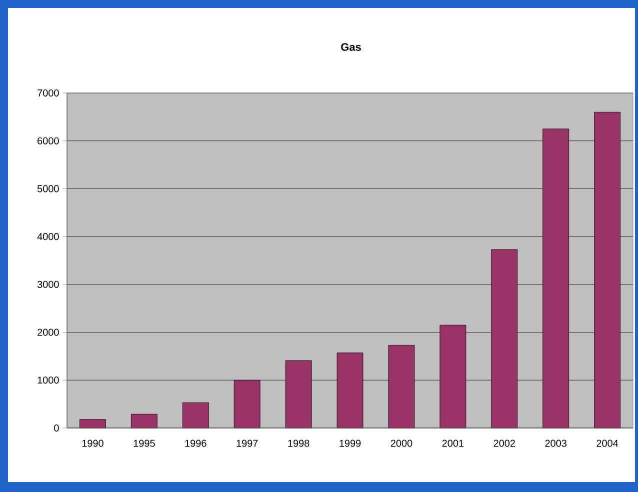 Image resolution: width=638 pixels, height=492 pixels. Describe the element at coordinates (351, 47) in the screenshot. I see `chart-title: Gas` at that location.